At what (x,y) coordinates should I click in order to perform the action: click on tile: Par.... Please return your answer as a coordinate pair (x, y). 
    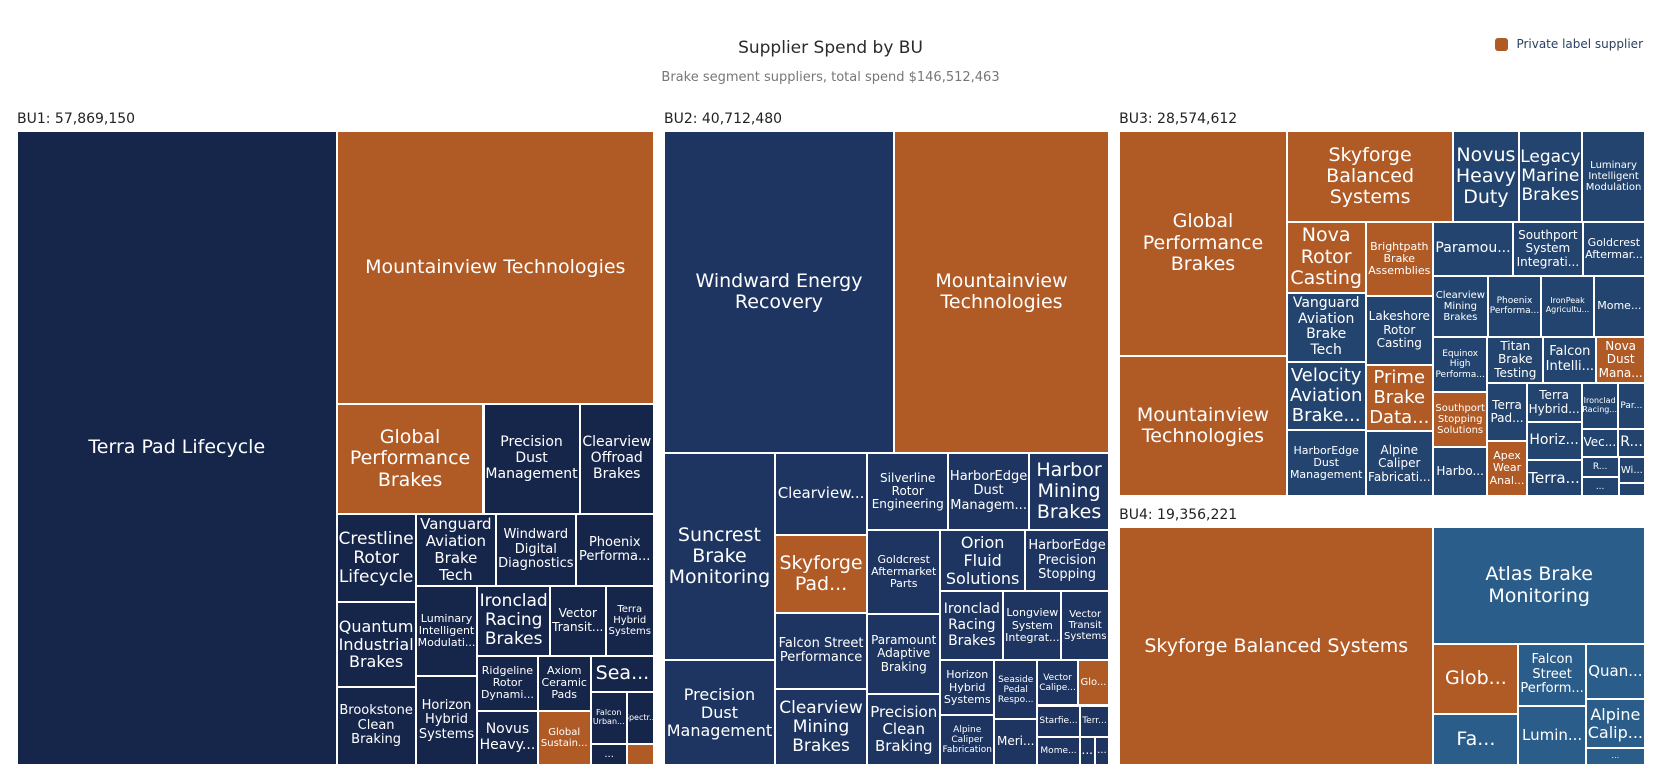
    Looking at the image, I should click on (1631, 406).